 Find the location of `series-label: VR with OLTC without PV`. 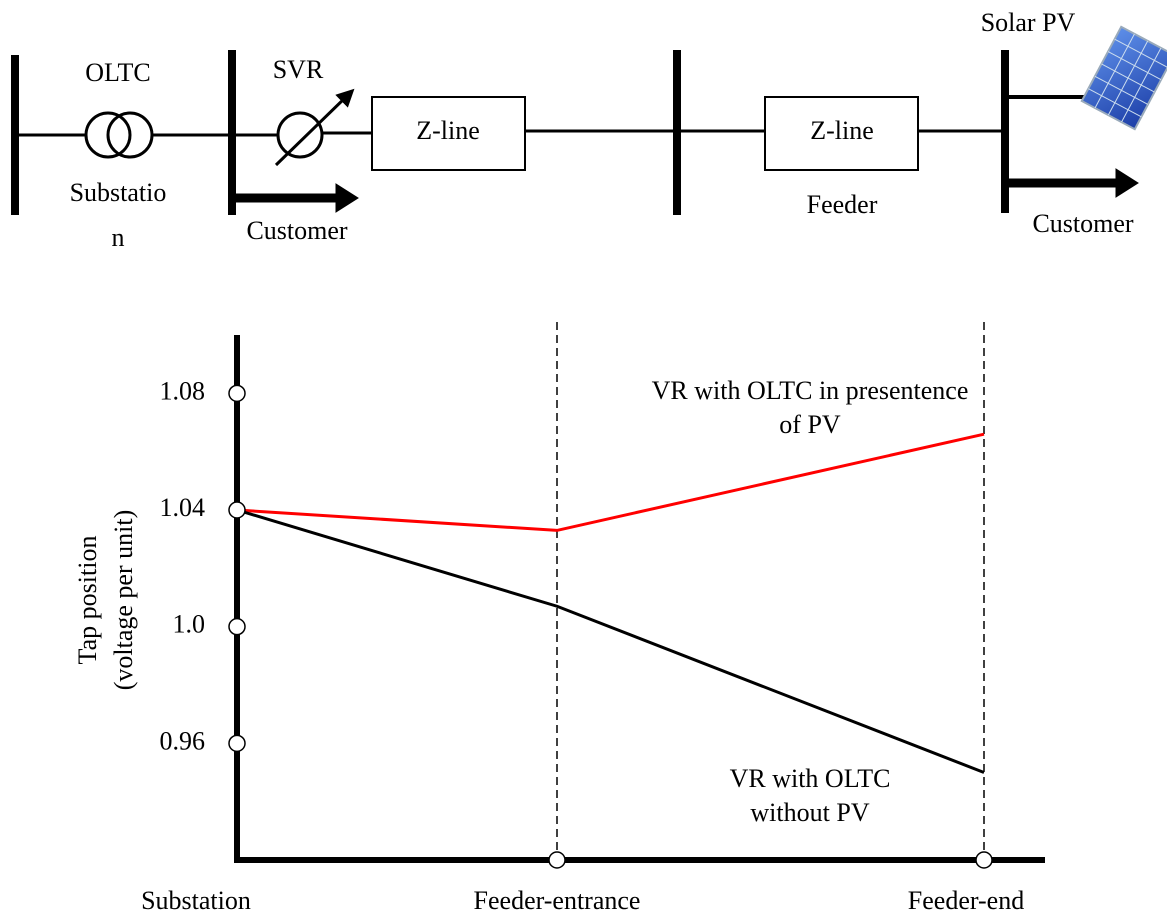

series-label: VR with OLTC without PV is located at coordinates (810, 795).